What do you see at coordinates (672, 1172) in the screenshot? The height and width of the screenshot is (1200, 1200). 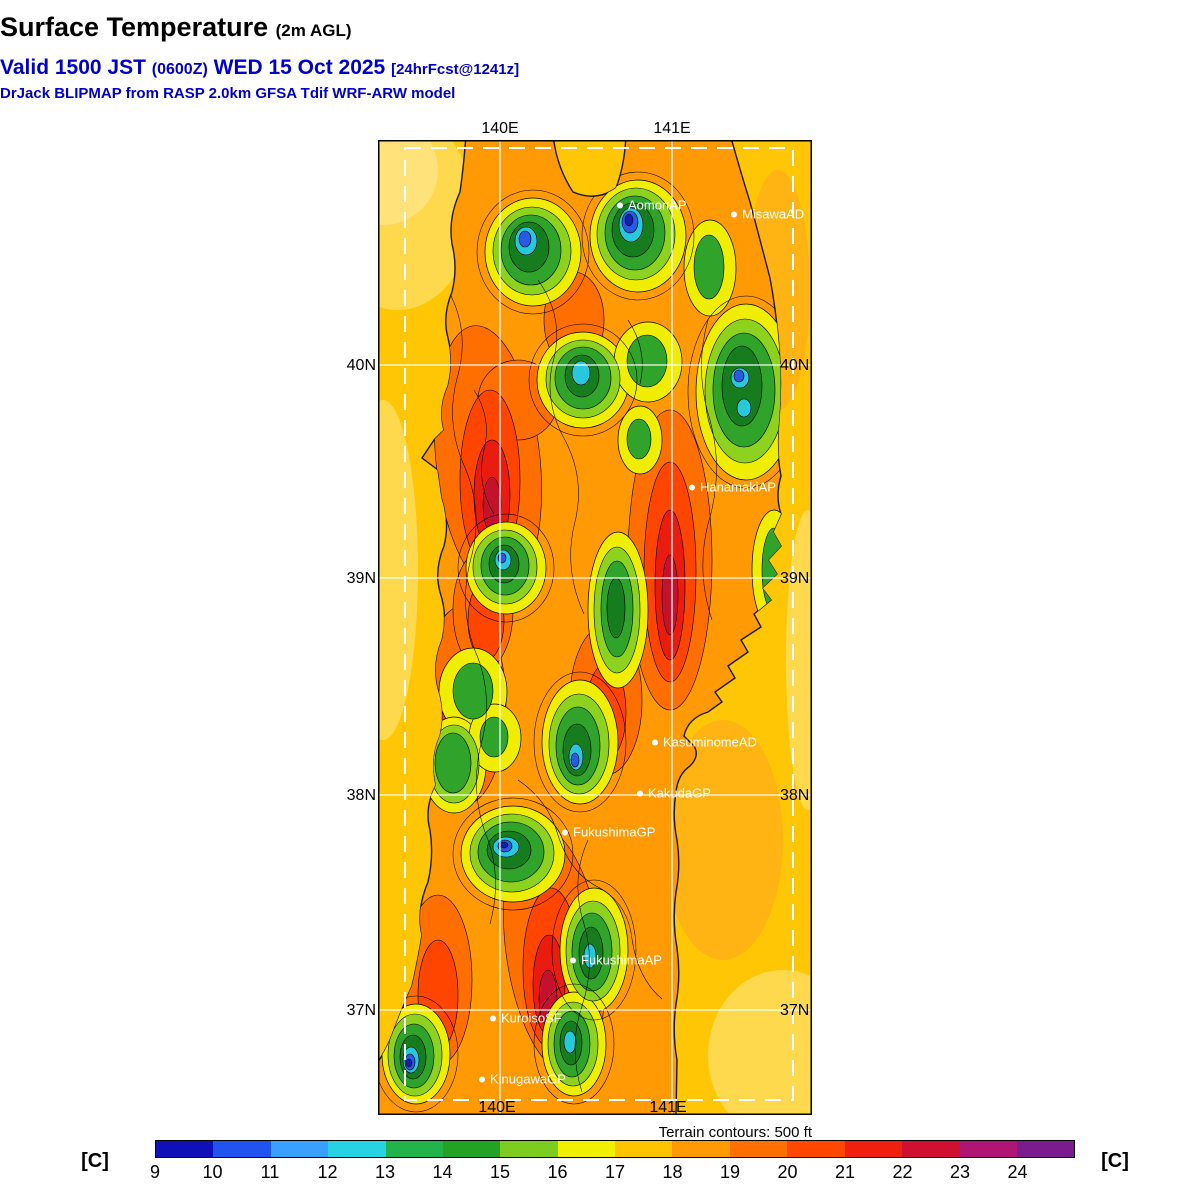 I see `colorbar-tick: 18` at bounding box center [672, 1172].